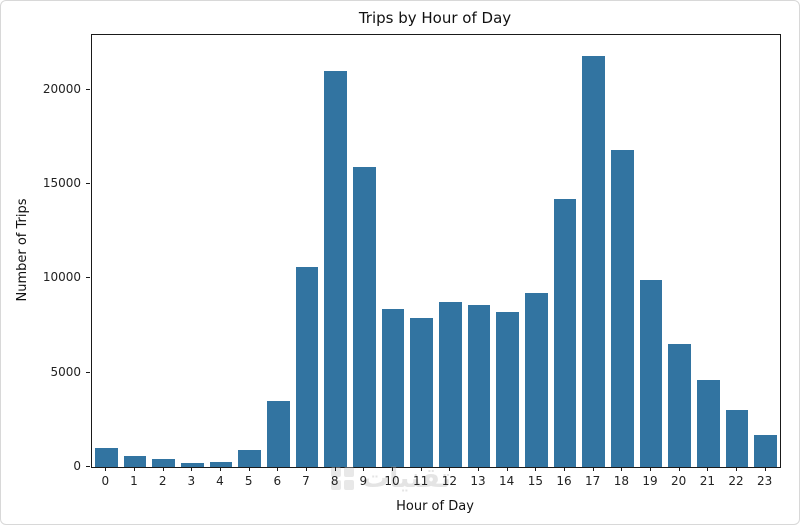  Describe the element at coordinates (707, 481) in the screenshot. I see `x-tick-label: 21` at that location.